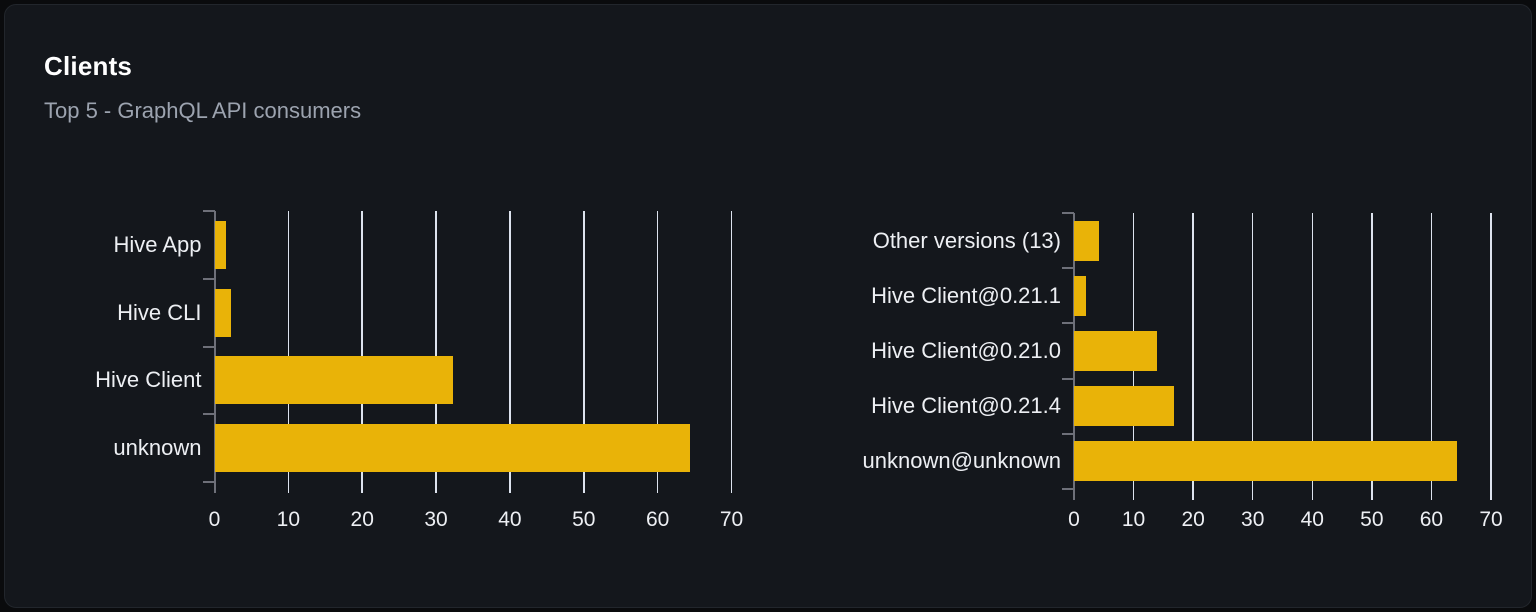 This screenshot has width=1536, height=612. What do you see at coordinates (157, 448) in the screenshot?
I see `category-label-unknown: unknown` at bounding box center [157, 448].